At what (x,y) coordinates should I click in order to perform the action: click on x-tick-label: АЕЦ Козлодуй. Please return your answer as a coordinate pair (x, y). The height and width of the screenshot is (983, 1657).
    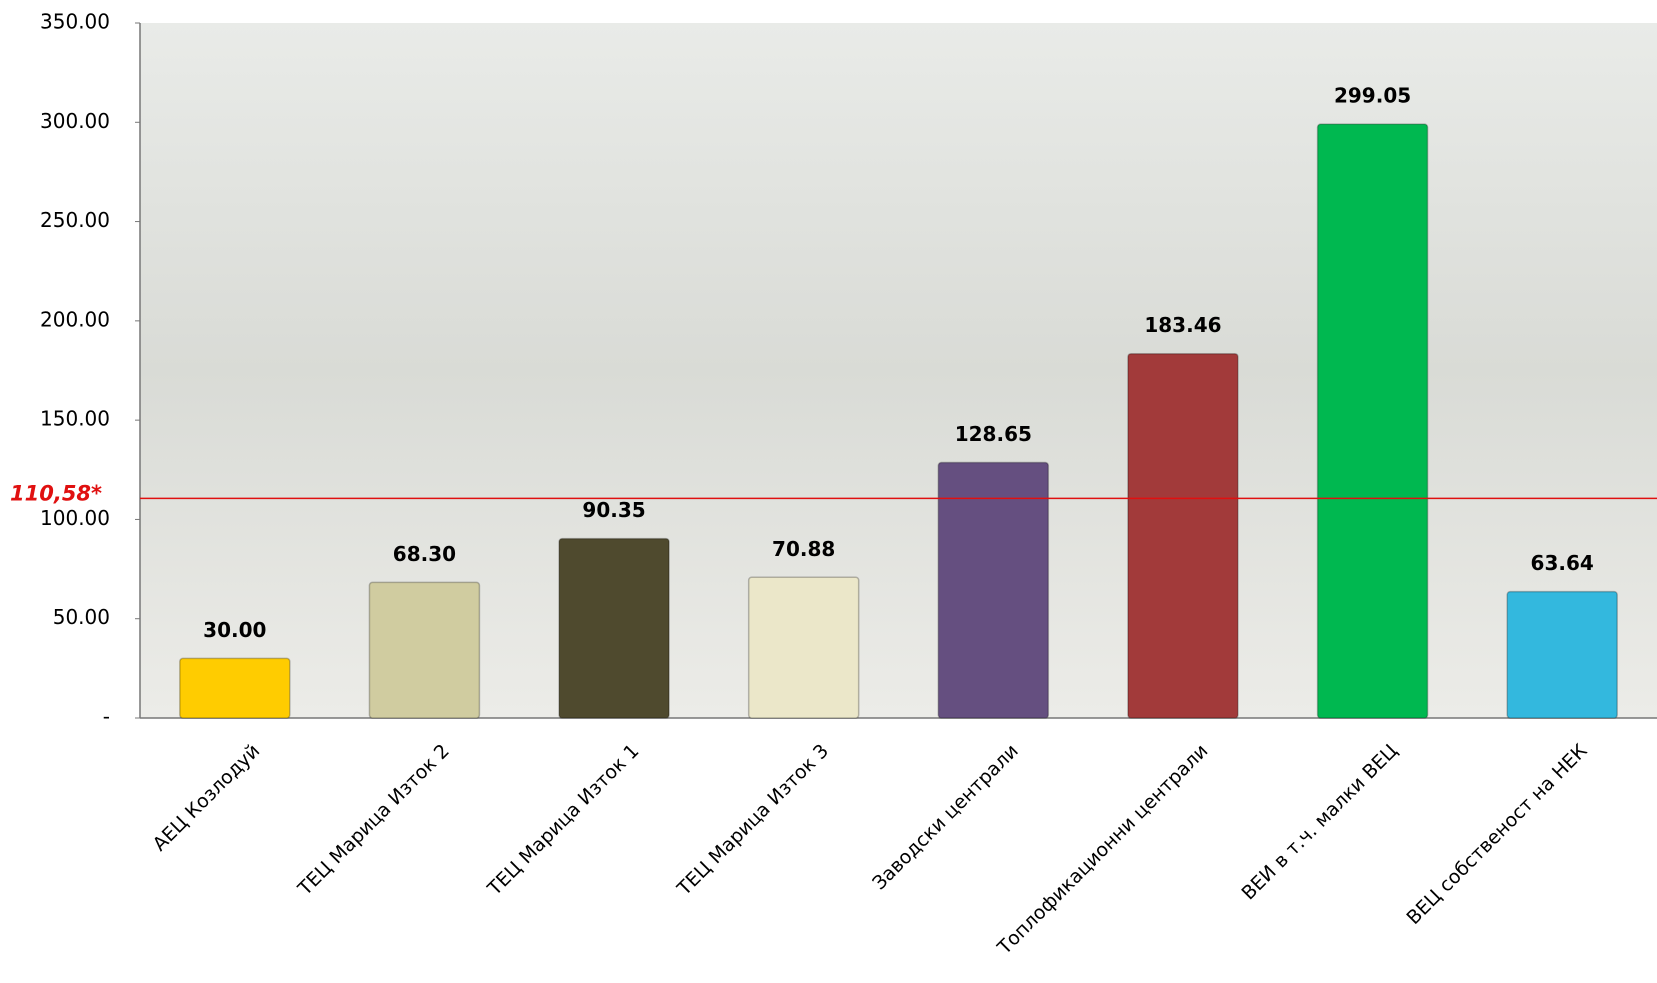
    Looking at the image, I should click on (207, 798).